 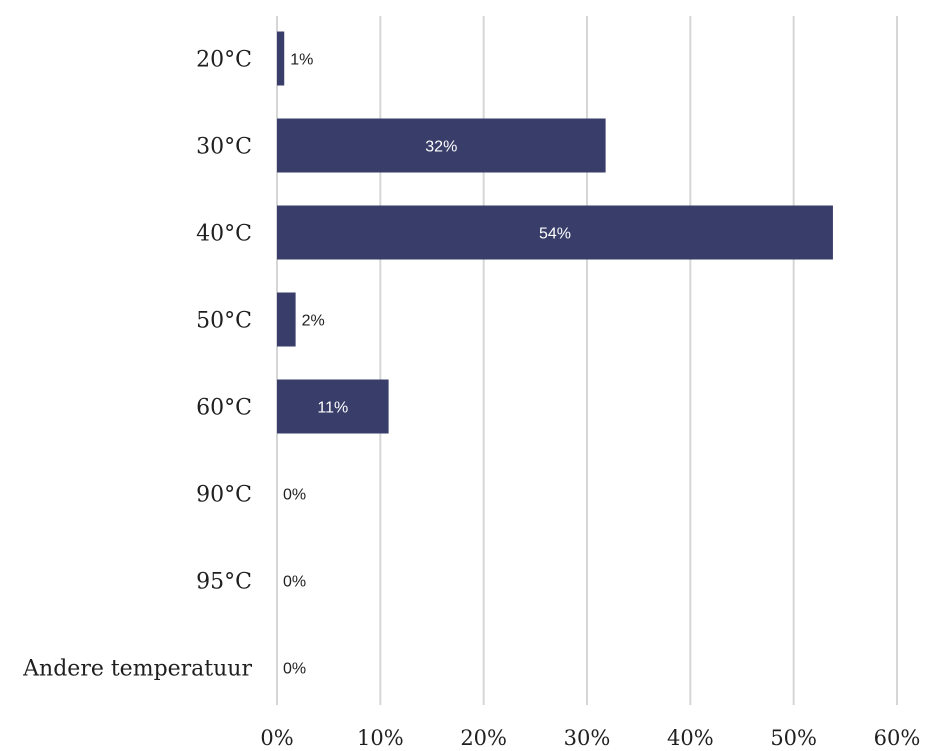 I want to click on x-tick-label: 50%, so click(x=793, y=738).